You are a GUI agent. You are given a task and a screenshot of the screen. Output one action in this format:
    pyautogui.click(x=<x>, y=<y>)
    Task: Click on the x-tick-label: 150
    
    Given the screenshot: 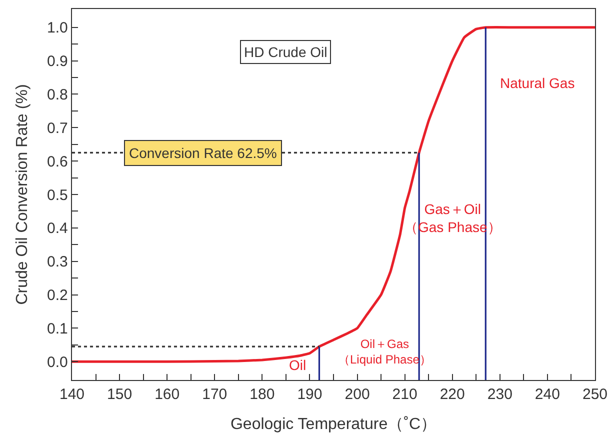 What is the action you would take?
    pyautogui.click(x=119, y=395)
    